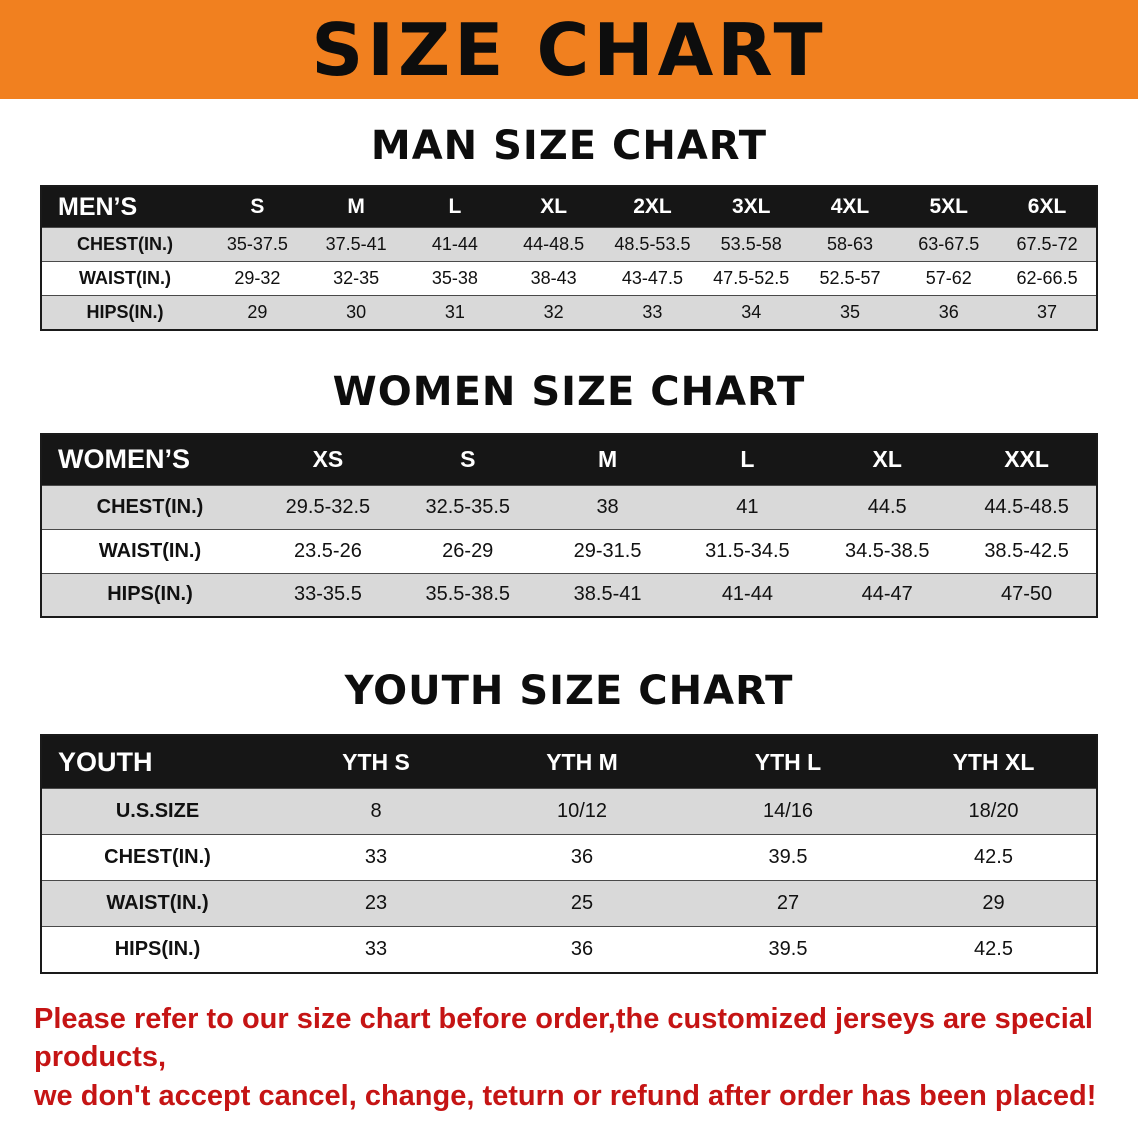  Describe the element at coordinates (1027, 459) in the screenshot. I see `column-header: XXL` at that location.